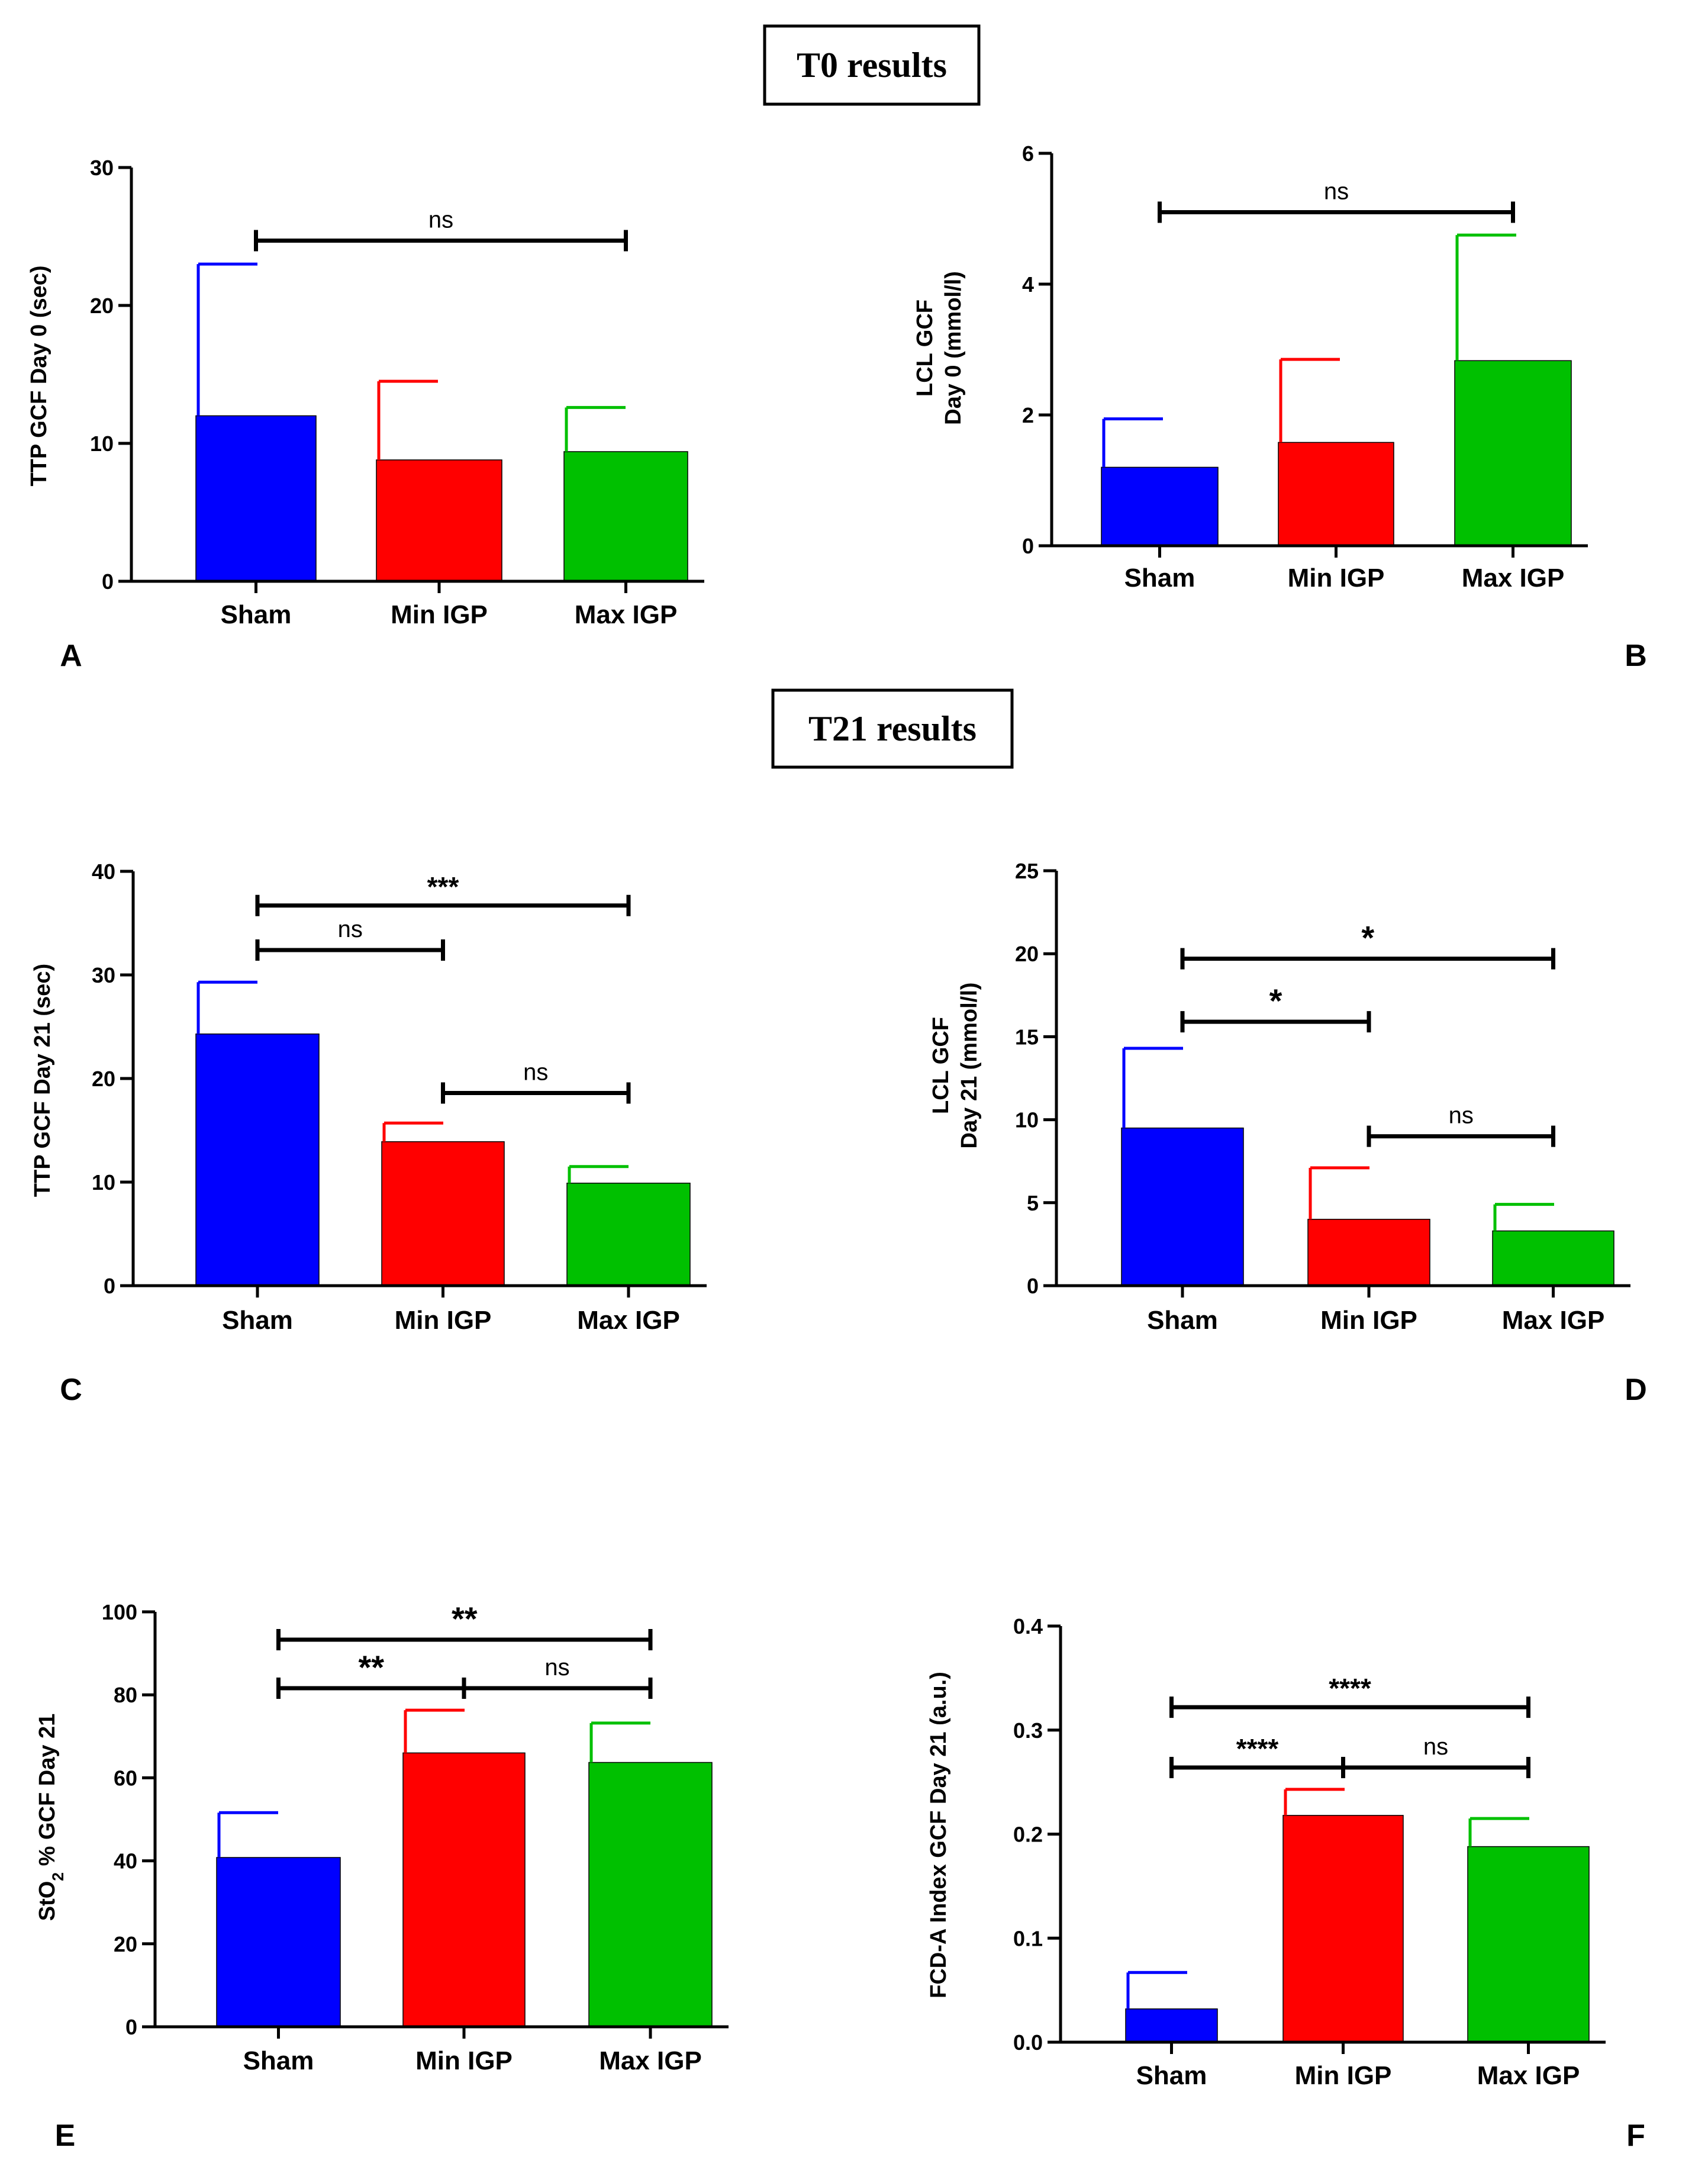 The height and width of the screenshot is (2173, 1708). I want to click on bar-b-sham, so click(1160, 506).